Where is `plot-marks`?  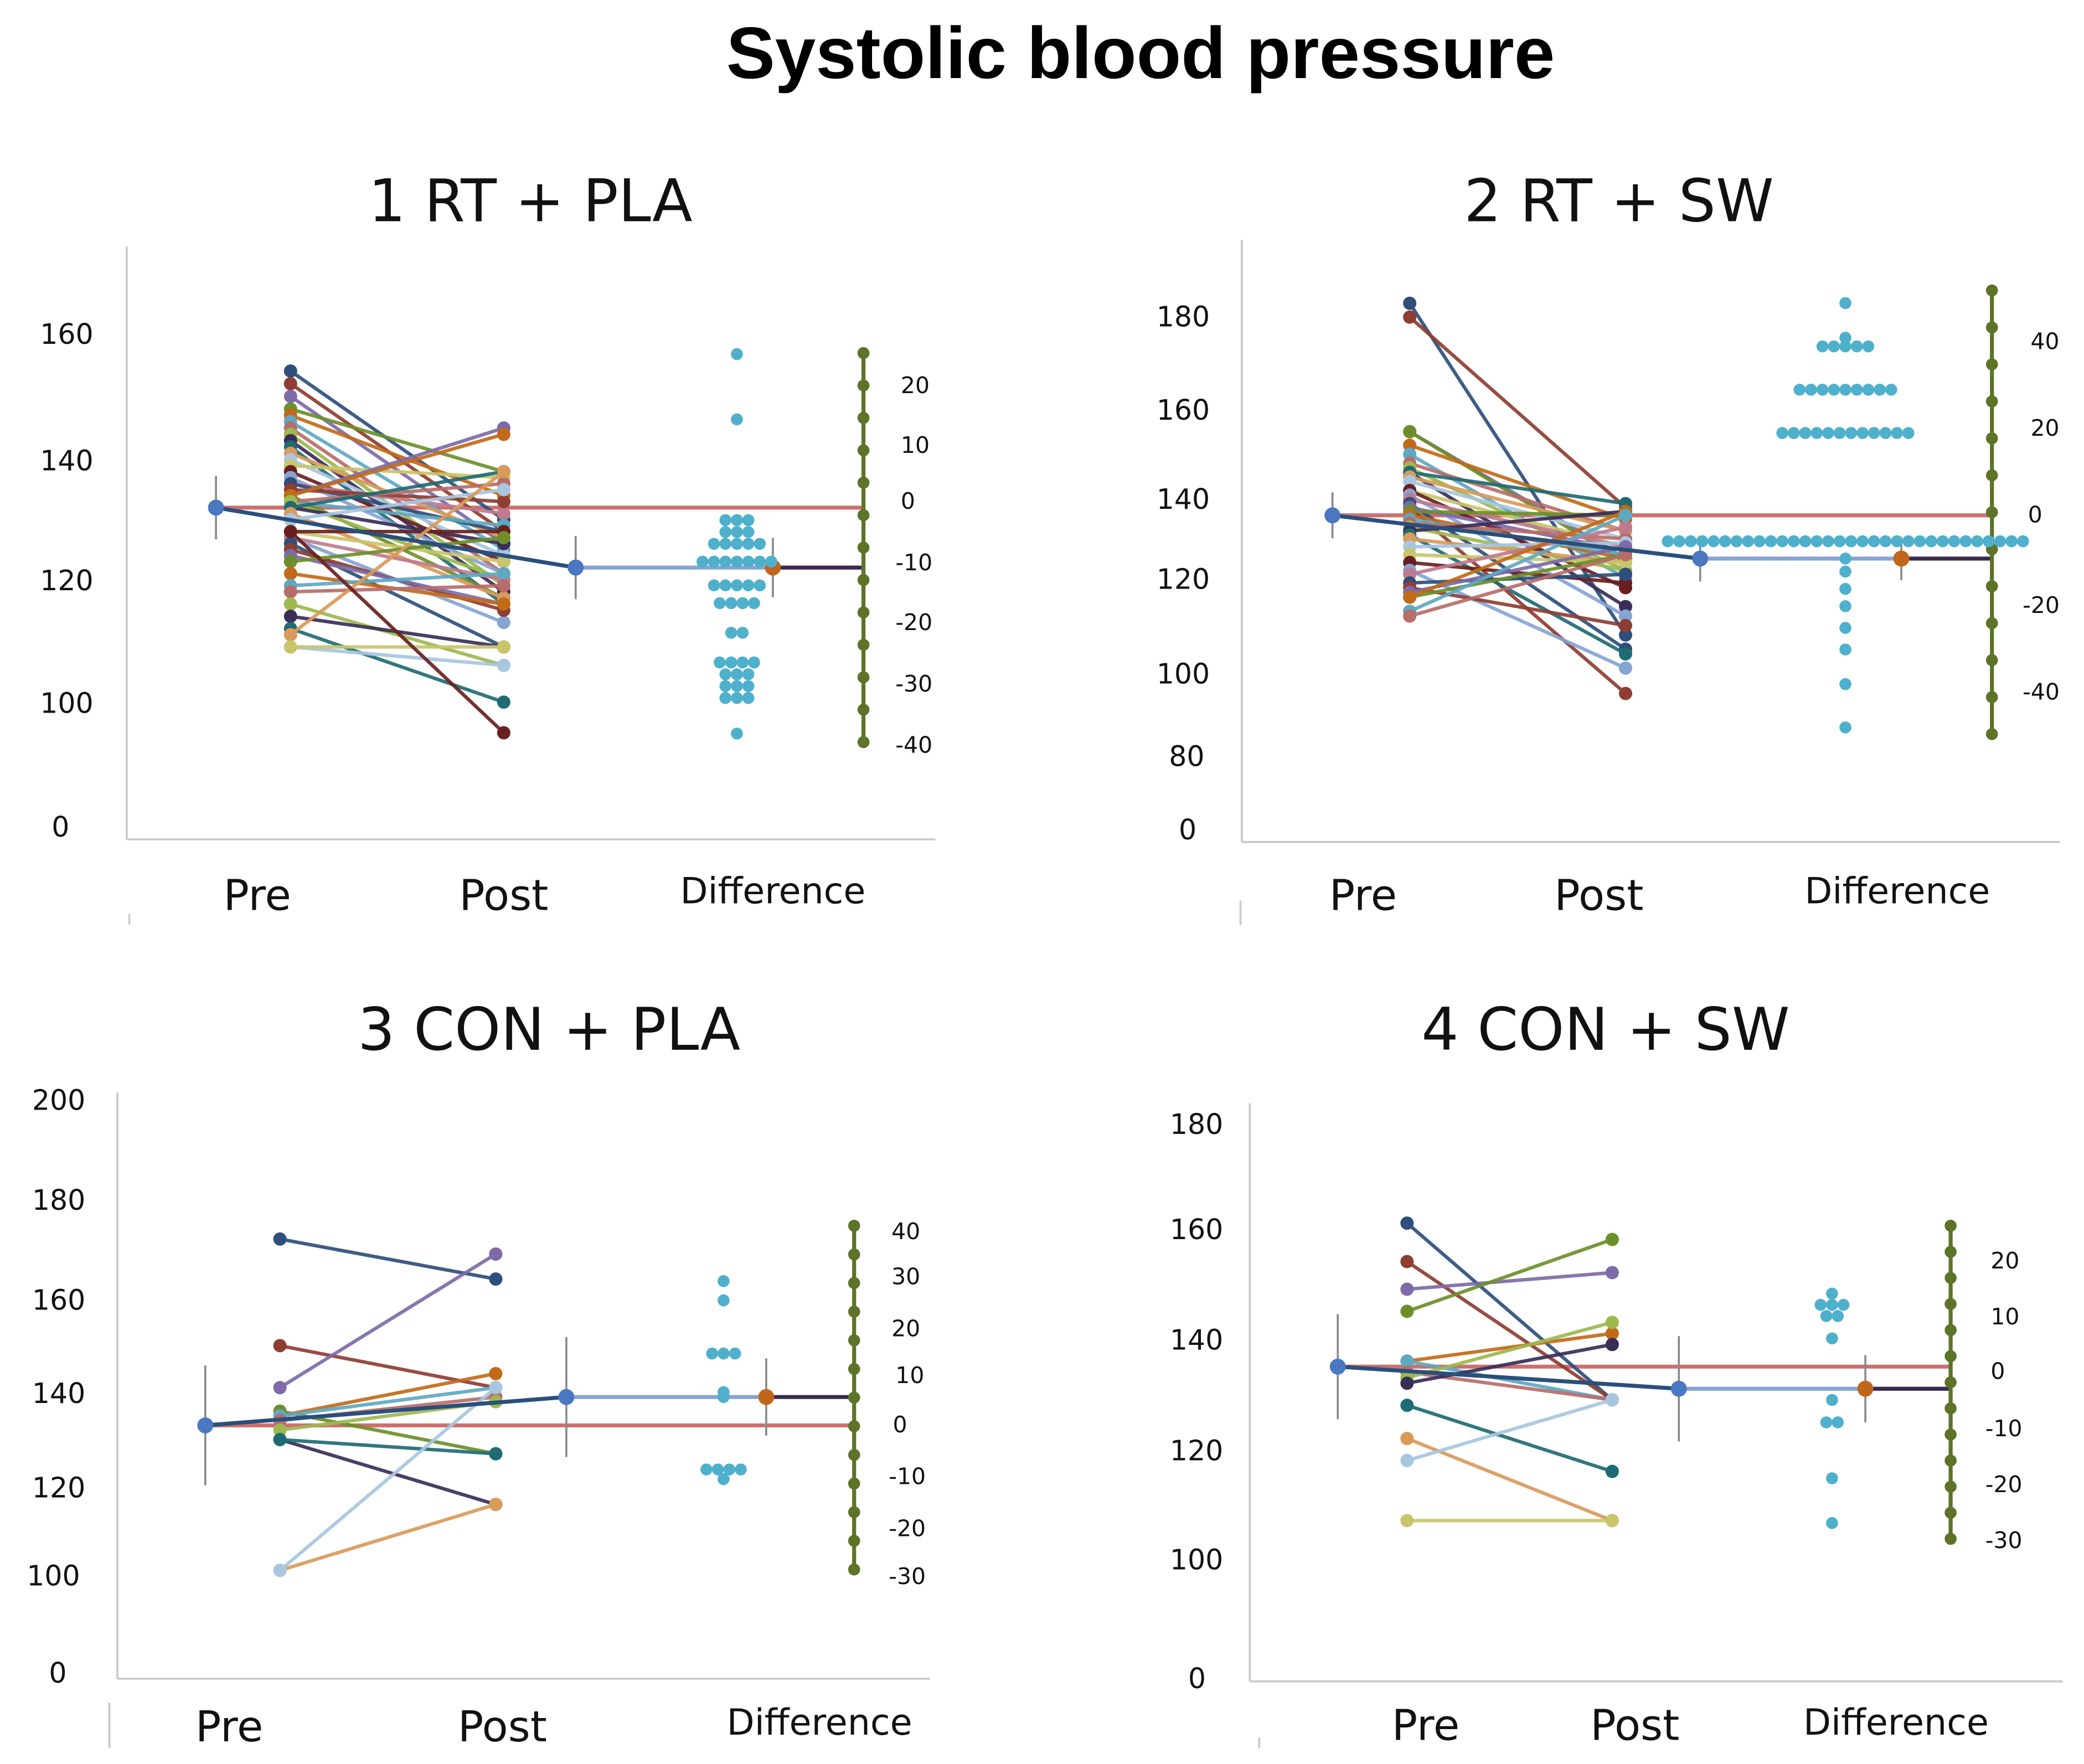 plot-marks is located at coordinates (1676, 512).